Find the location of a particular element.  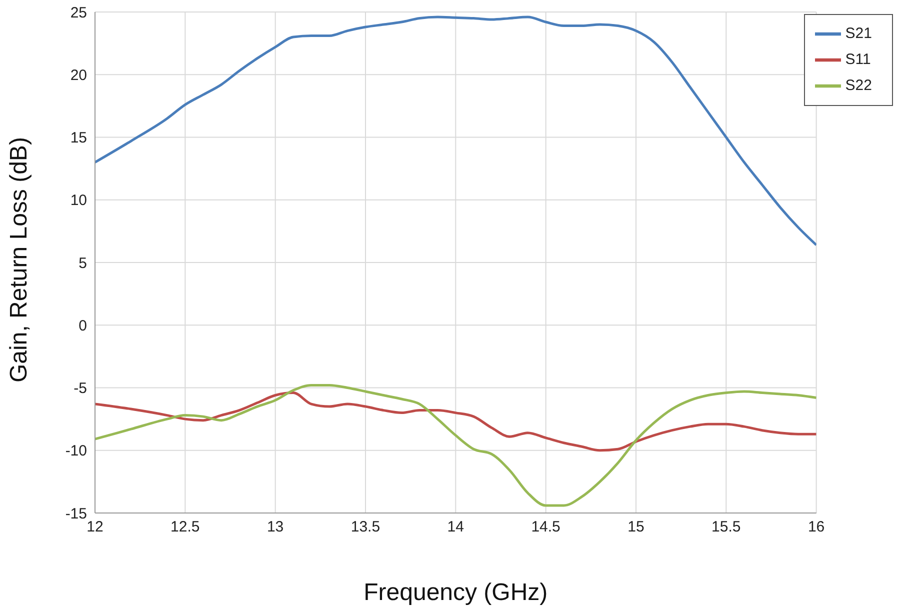

y-tick-label: 20 is located at coordinates (78, 75).